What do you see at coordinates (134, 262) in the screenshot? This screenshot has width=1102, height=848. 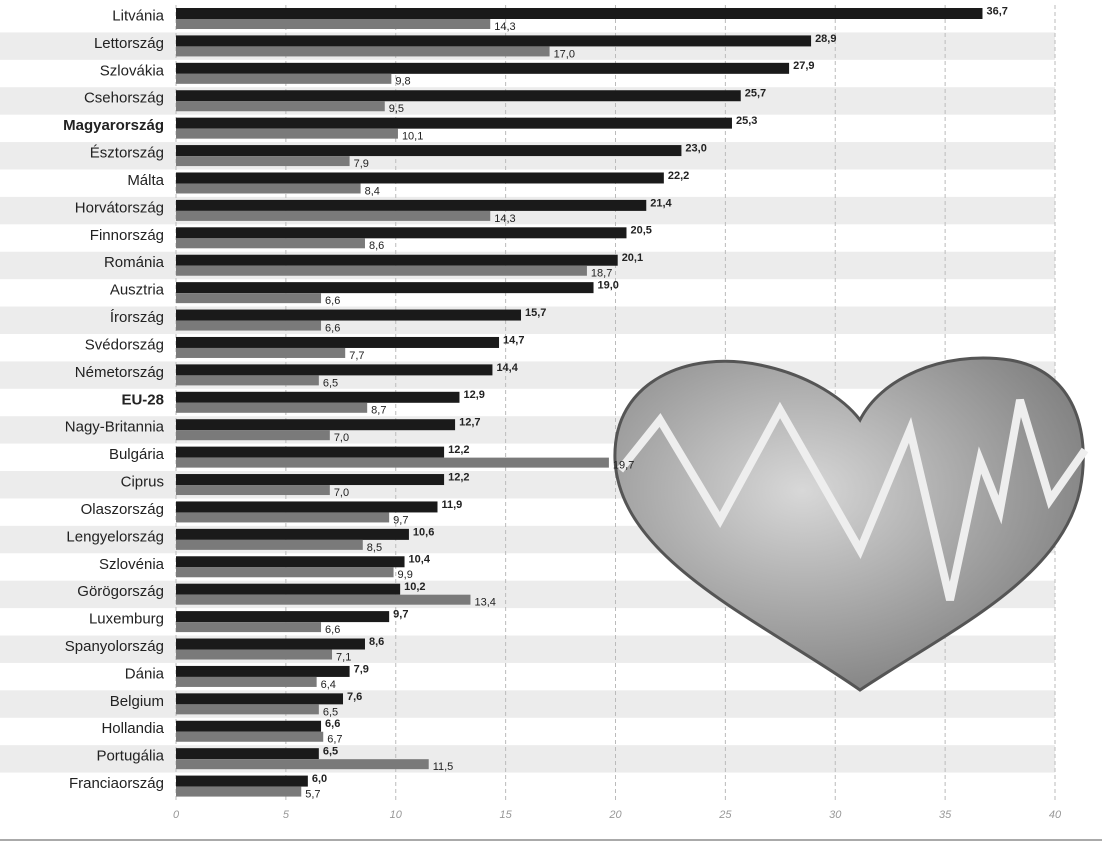 I see `y-tick-label: Románia` at bounding box center [134, 262].